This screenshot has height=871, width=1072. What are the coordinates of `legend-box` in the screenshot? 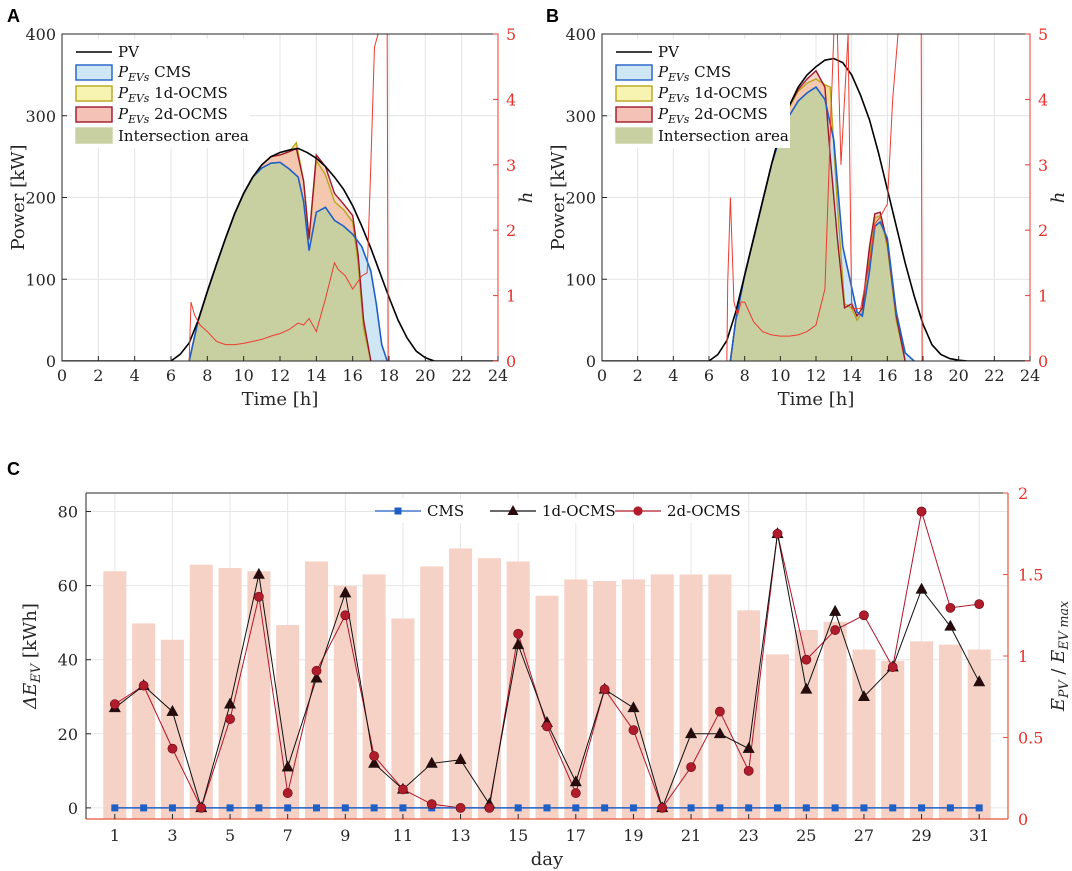 It's located at (560, 511).